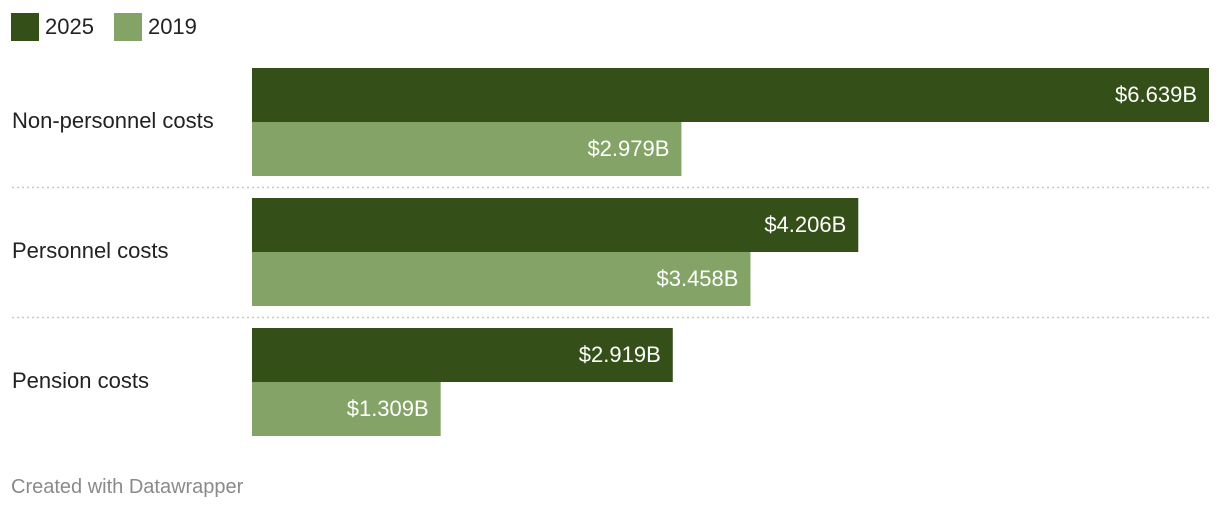 This screenshot has width=1220, height=514. What do you see at coordinates (113, 120) in the screenshot?
I see `category-label-non-personnel-costs: Non-personnel costs` at bounding box center [113, 120].